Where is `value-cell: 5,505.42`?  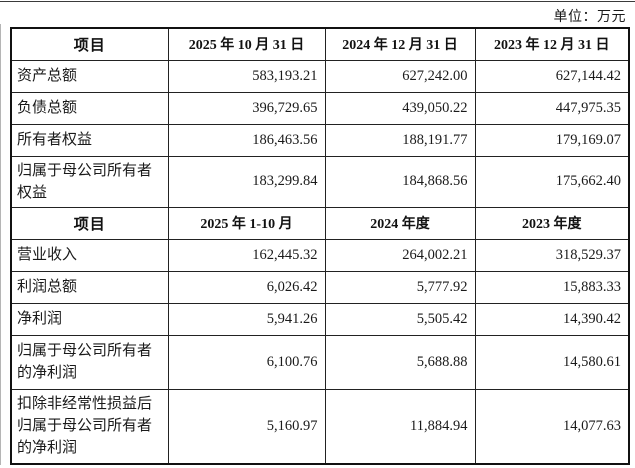
value-cell: 5,505.42 is located at coordinates (400, 319).